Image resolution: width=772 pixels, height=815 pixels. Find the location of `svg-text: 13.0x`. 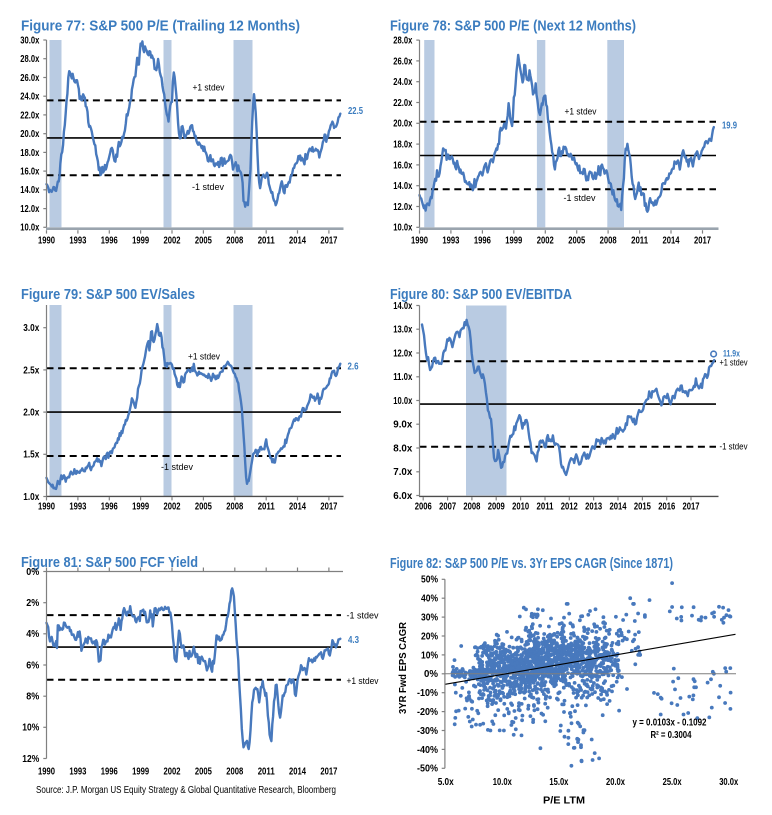

svg-text: 13.0x is located at coordinates (402, 330).